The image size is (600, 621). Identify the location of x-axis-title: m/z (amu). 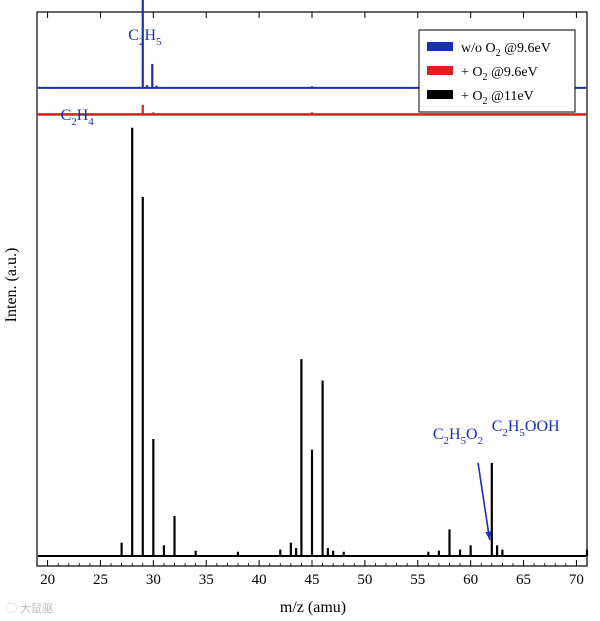
(313, 607).